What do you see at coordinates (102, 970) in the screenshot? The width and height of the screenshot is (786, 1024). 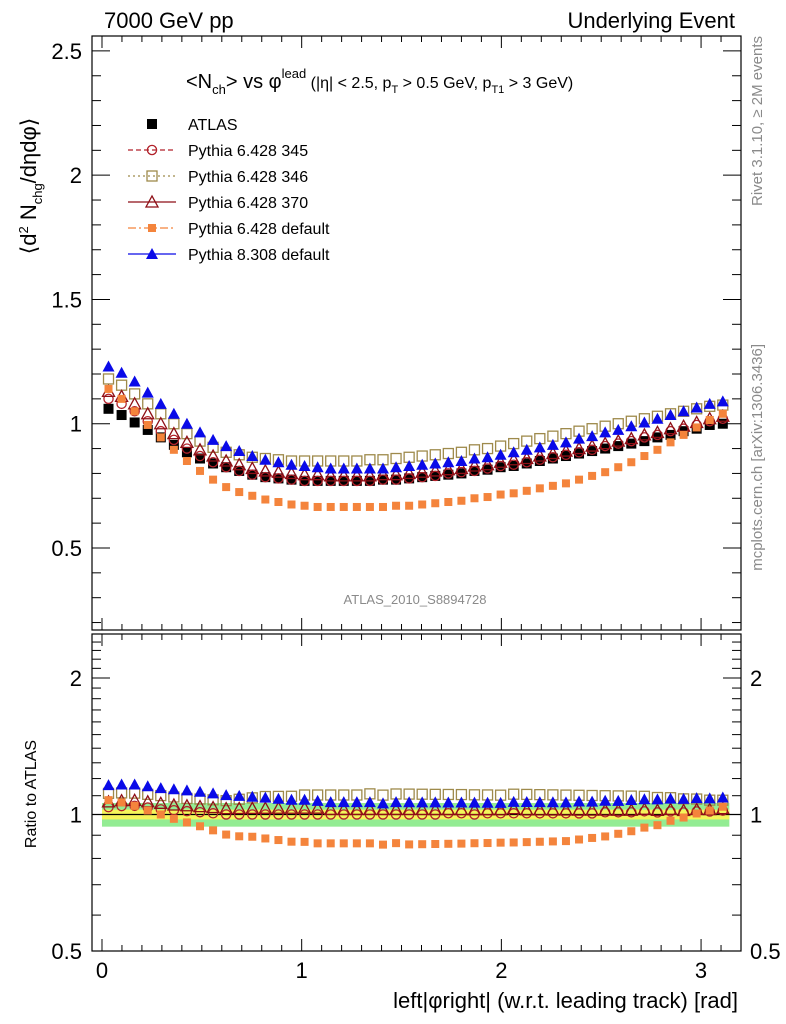 I see `x-tick-label: 0` at bounding box center [102, 970].